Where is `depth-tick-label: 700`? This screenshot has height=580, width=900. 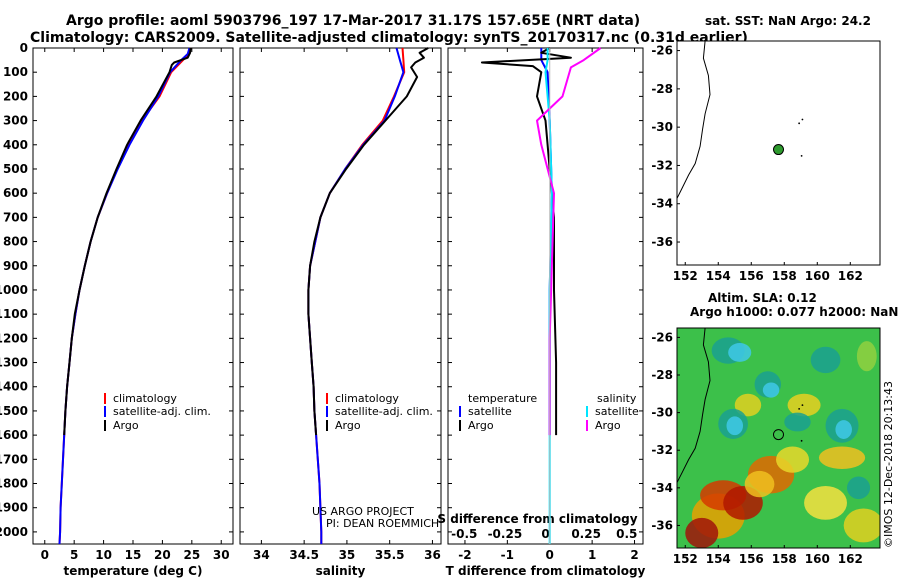
depth-tick-label: 700 is located at coordinates (15, 217).